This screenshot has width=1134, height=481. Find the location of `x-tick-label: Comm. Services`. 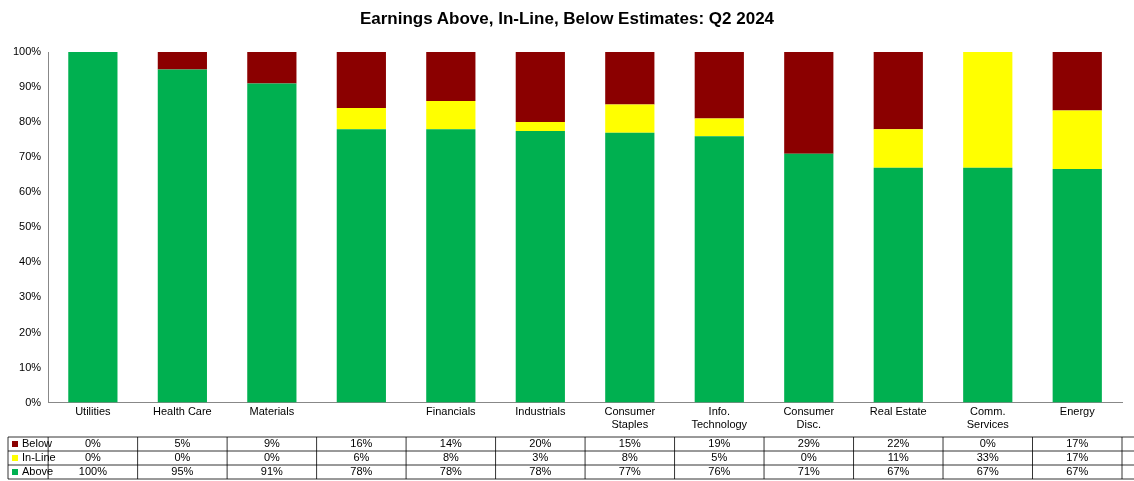

x-tick-label: Comm. Services is located at coordinates (988, 418).